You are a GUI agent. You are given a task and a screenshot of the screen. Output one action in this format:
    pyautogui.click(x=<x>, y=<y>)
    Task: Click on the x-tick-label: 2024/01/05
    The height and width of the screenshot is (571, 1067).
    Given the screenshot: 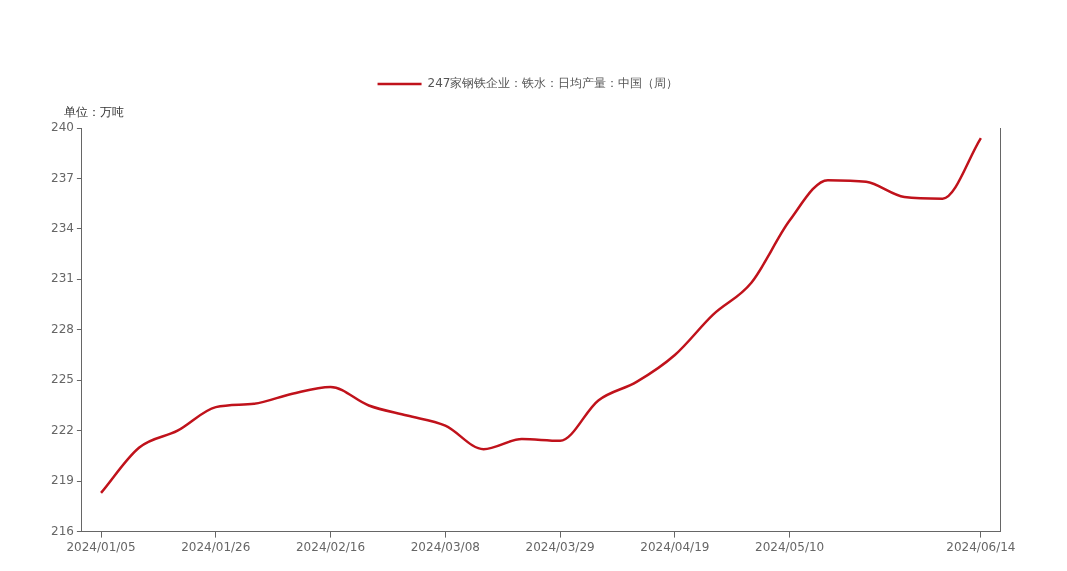 What is the action you would take?
    pyautogui.click(x=101, y=546)
    